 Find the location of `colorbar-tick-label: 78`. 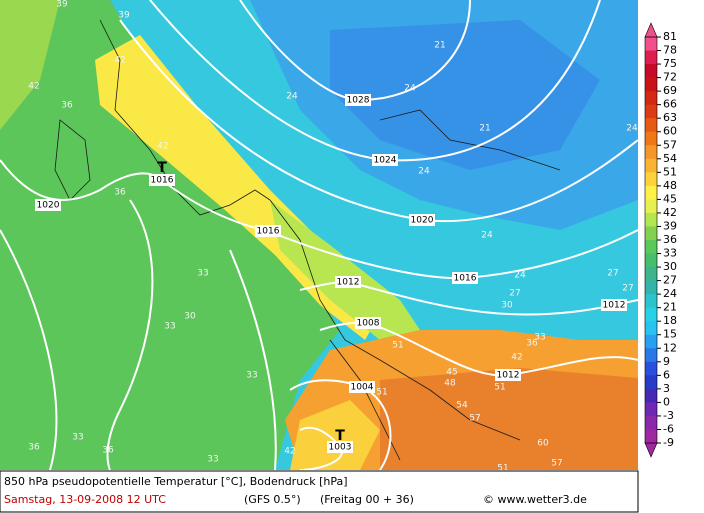

colorbar-tick-label: 78 is located at coordinates (670, 50).